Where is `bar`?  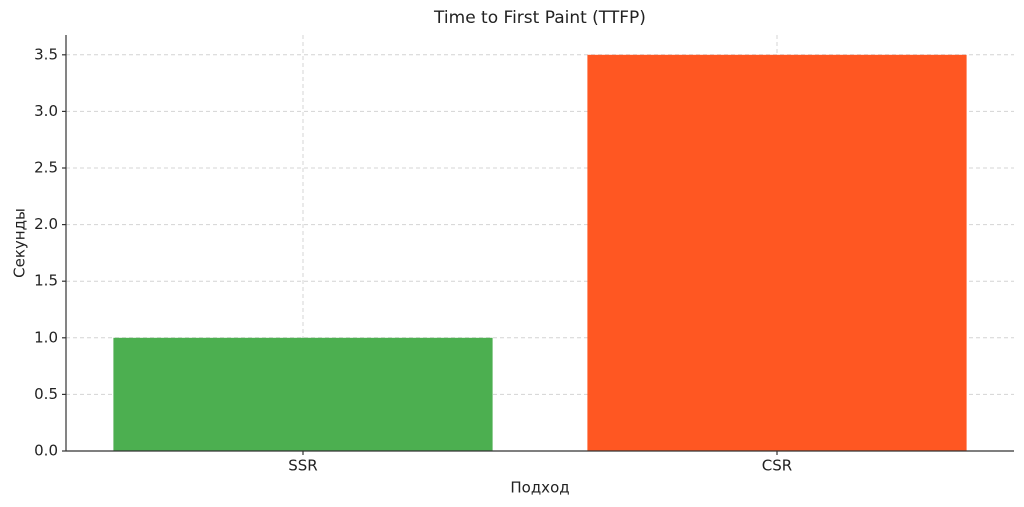
bar is located at coordinates (303, 394).